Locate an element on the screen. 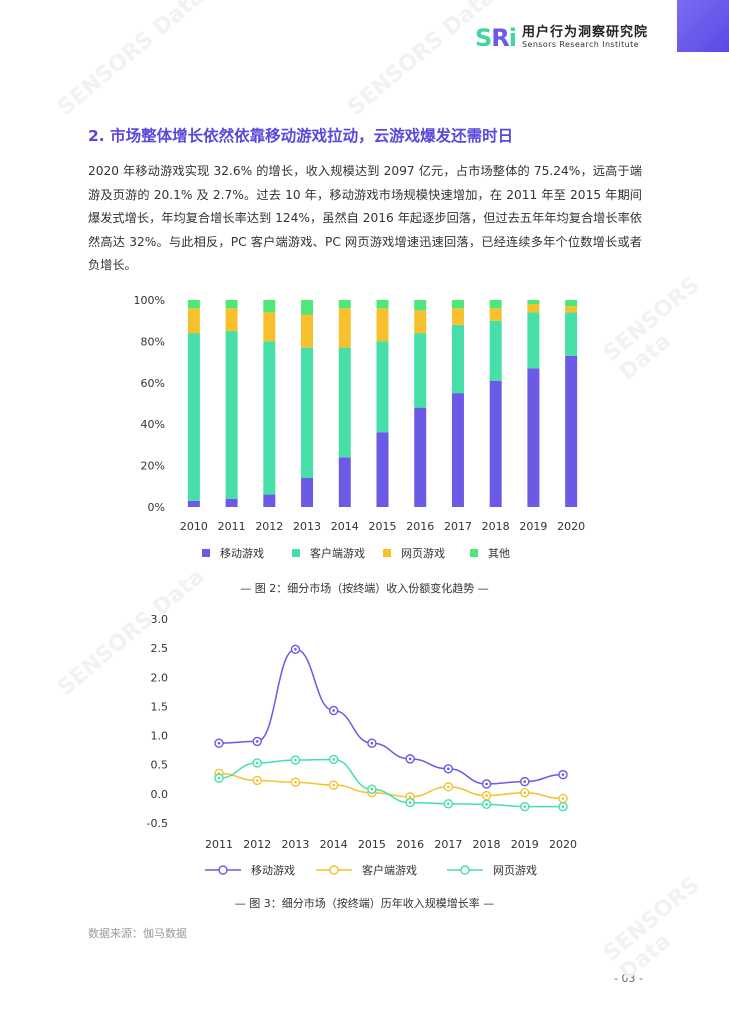 The image size is (729, 1024). y-tick-label: 80% is located at coordinates (153, 341).